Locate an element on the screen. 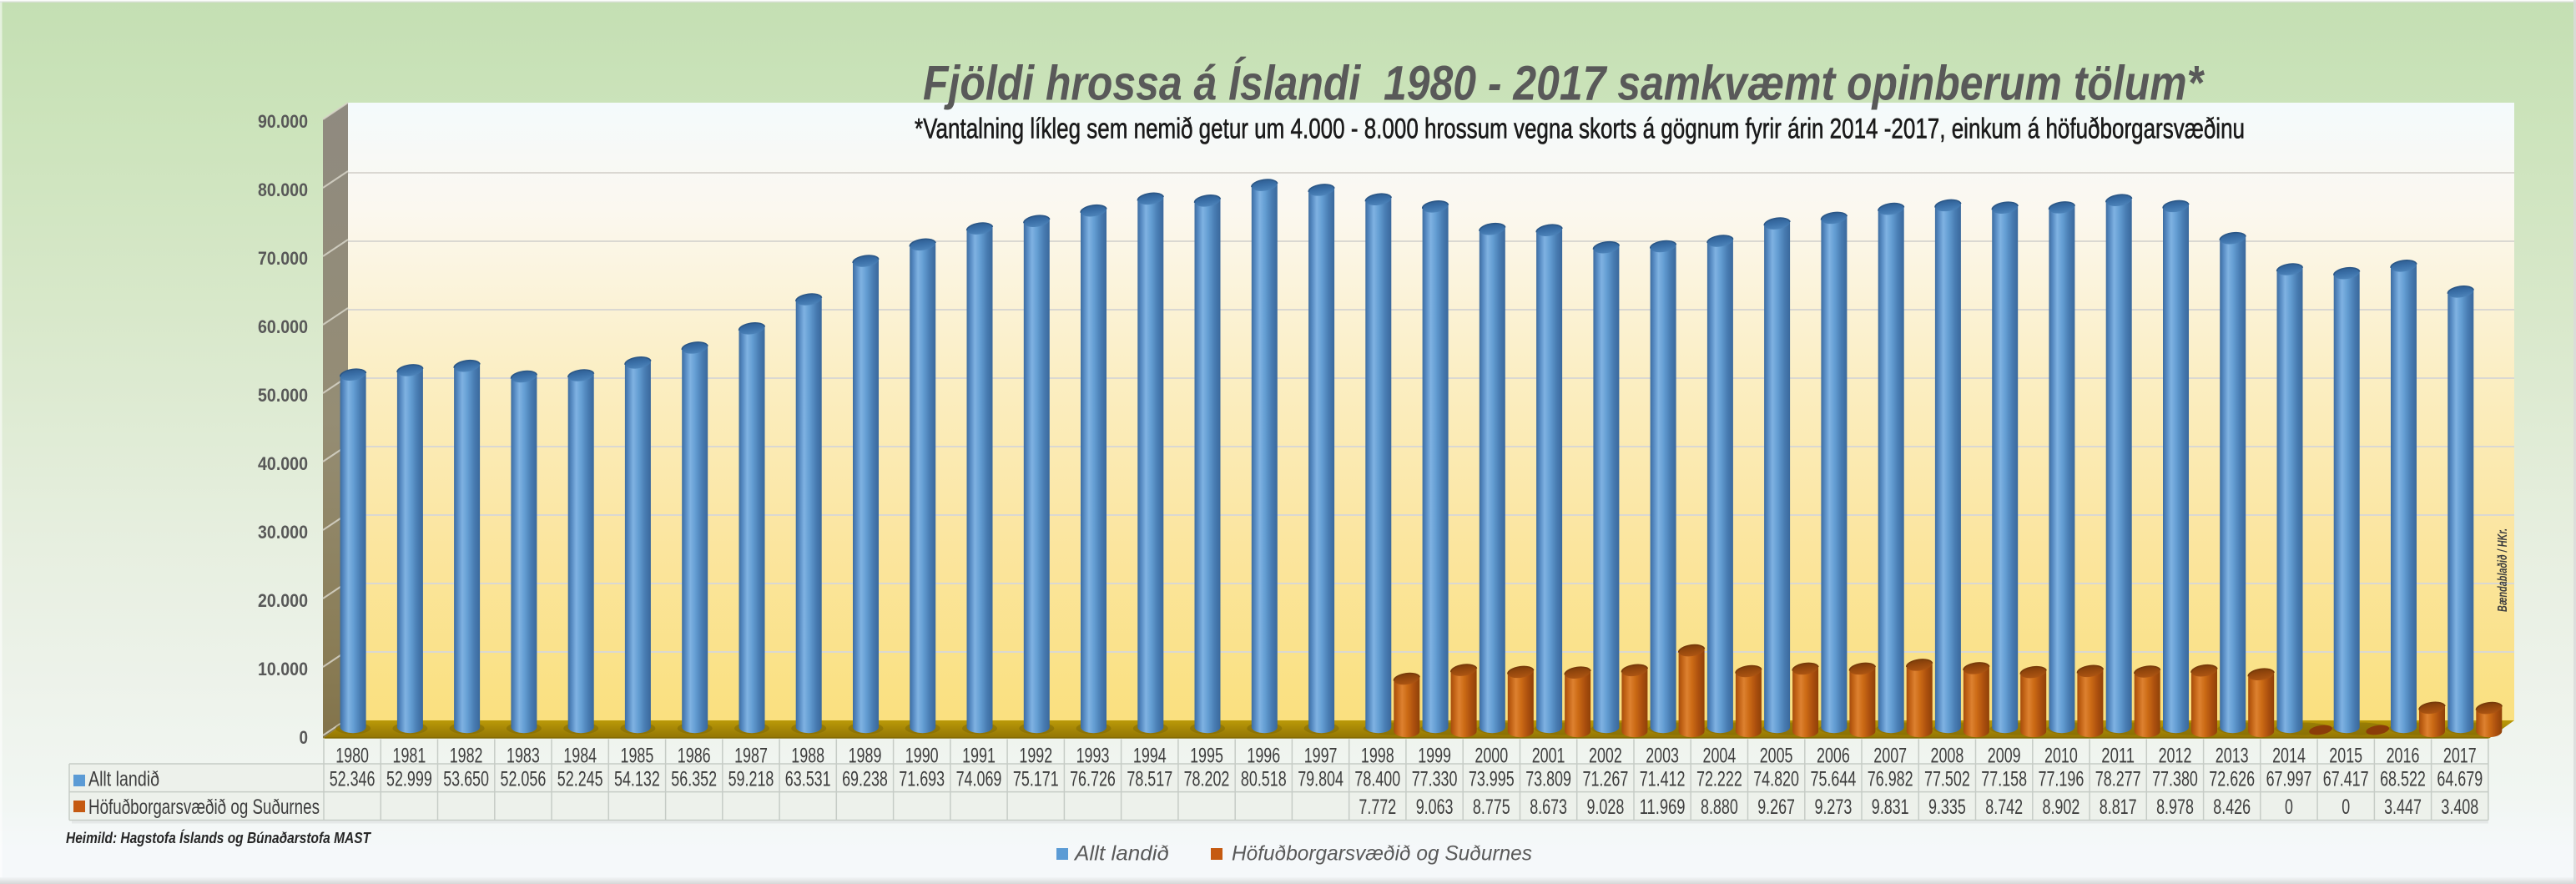 This screenshot has height=884, width=2576. svg-text: 72.222 is located at coordinates (1719, 779).